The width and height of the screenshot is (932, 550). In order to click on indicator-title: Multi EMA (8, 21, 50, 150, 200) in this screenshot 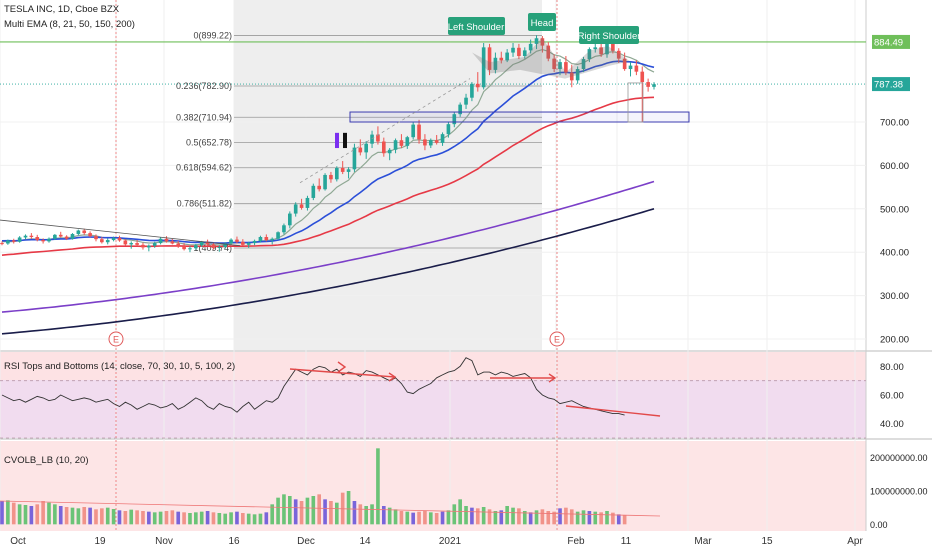, I will do `click(69, 24)`.